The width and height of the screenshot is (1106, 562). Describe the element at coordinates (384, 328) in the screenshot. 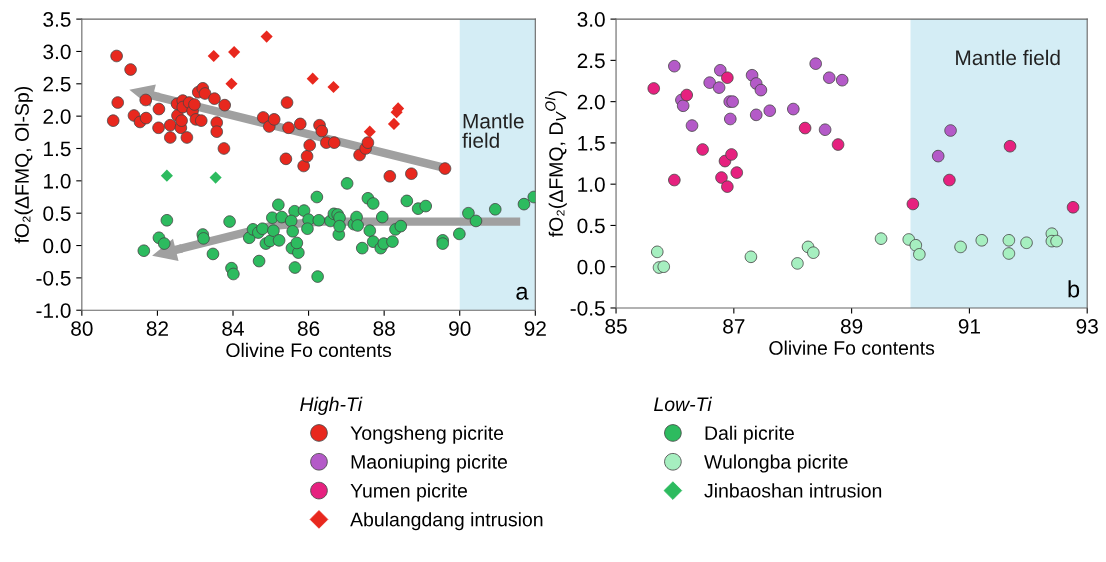

I see `x-tick-label: 88` at that location.